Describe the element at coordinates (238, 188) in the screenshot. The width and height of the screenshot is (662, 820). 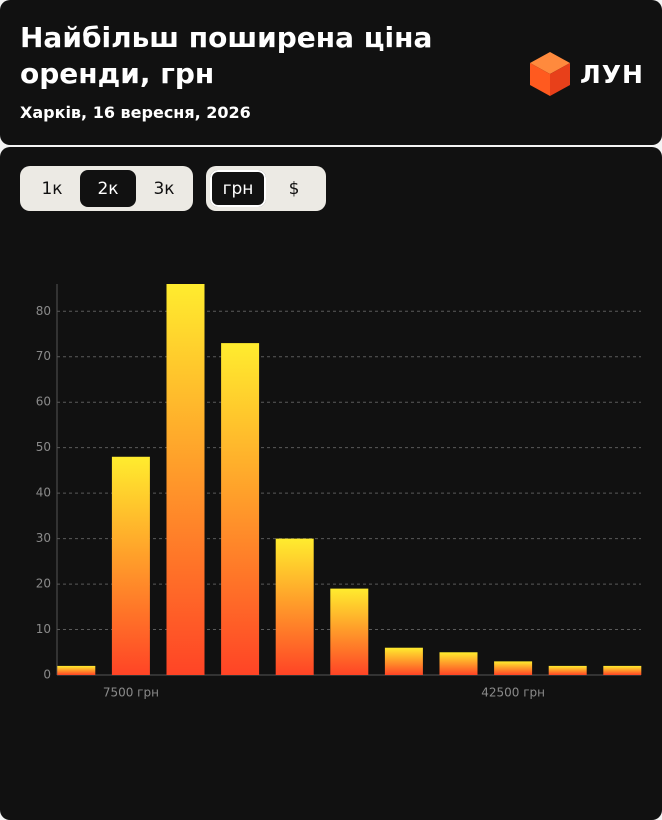
I see `toggle-button: грн` at that location.